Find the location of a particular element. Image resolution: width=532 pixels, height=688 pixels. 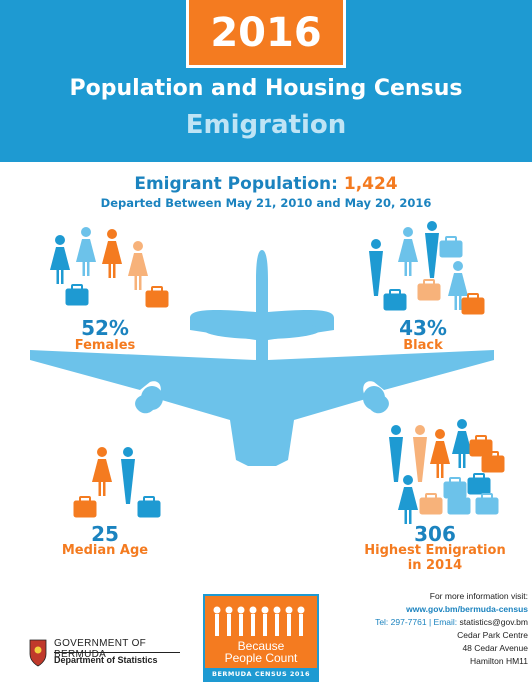

median-age-value: 25 is located at coordinates (105, 534).